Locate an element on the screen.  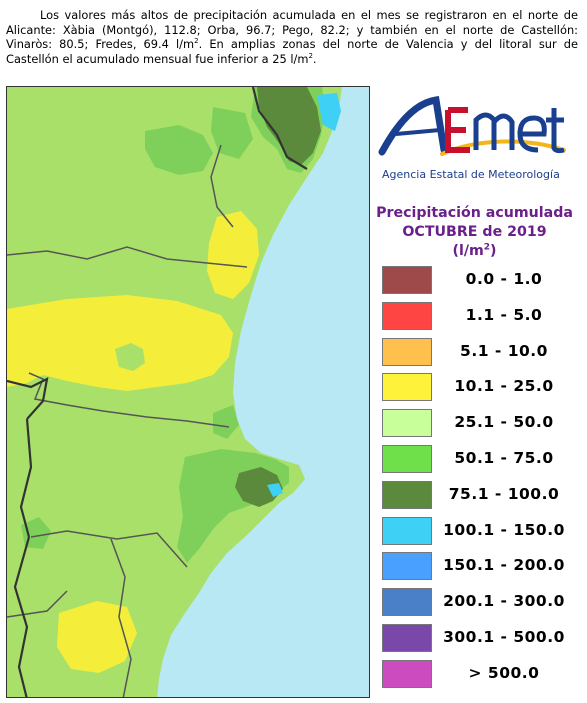
legend-item: 5.1 - 10.0 is located at coordinates (482, 354).